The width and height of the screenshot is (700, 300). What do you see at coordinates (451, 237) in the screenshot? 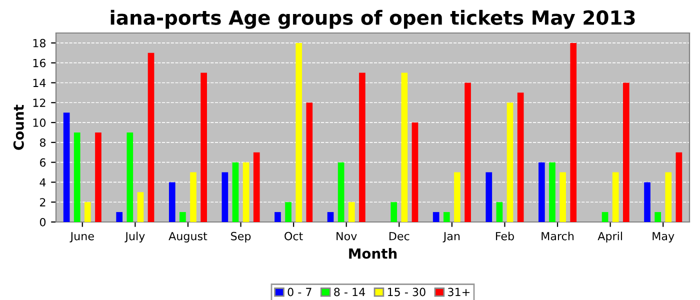
I see `x-tick-label: Jan` at bounding box center [451, 237].